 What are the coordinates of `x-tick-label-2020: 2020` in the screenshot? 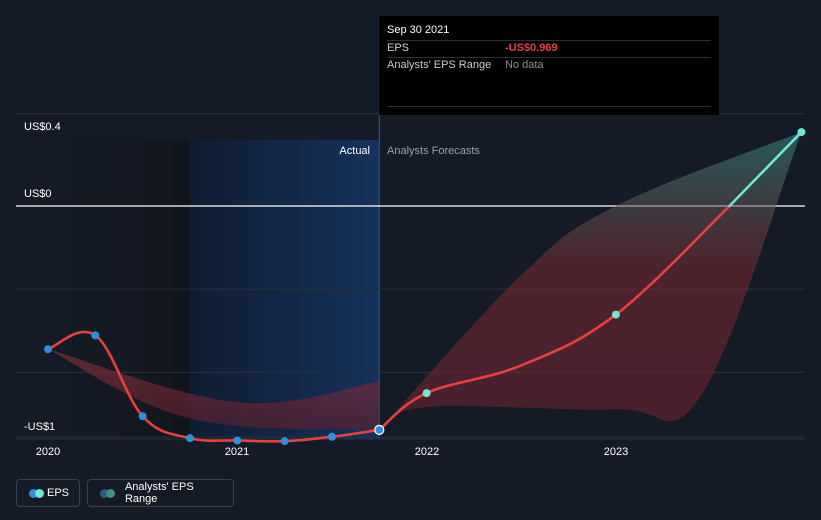 It's located at (48, 452).